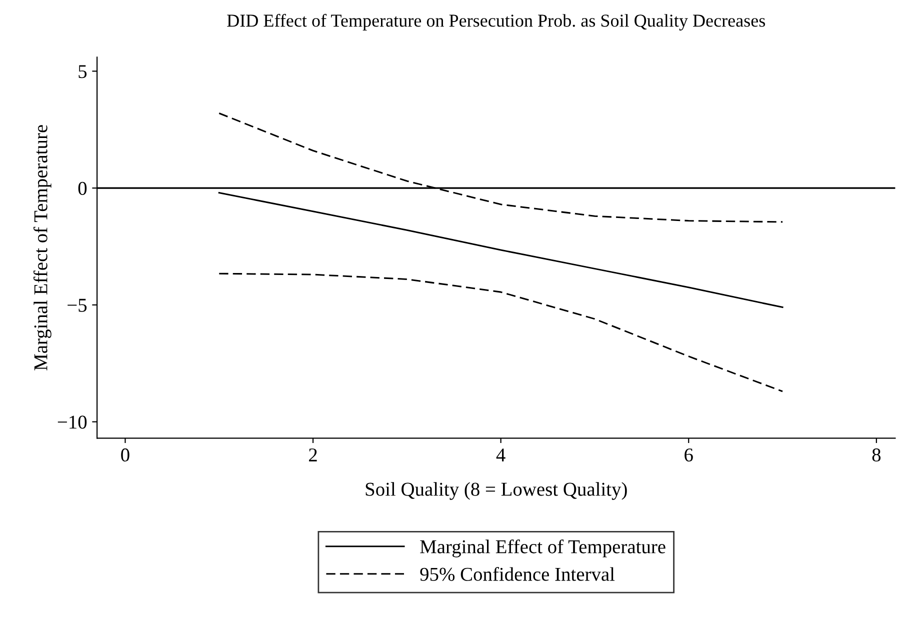 The width and height of the screenshot is (907, 635). Describe the element at coordinates (125, 455) in the screenshot. I see `x-tick-label: 0` at that location.